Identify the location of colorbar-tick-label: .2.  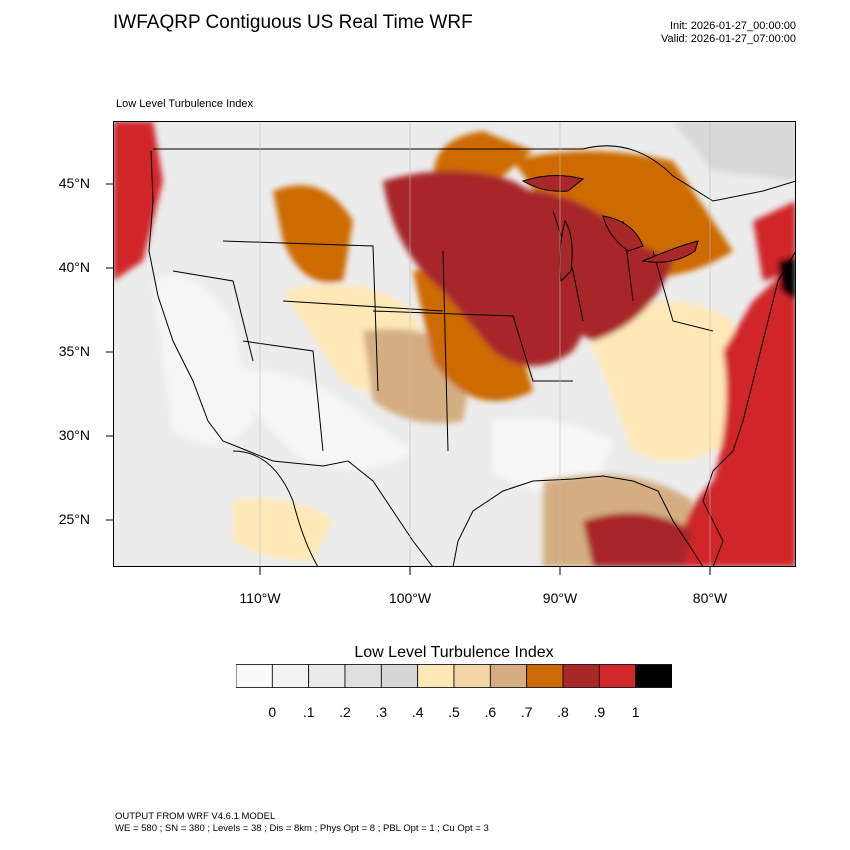
(345, 712).